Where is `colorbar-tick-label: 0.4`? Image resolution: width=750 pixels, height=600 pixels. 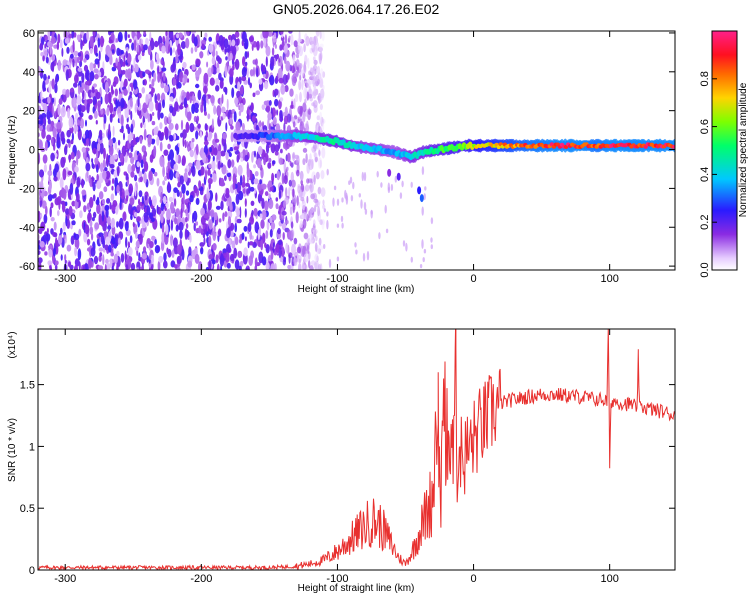
colorbar-tick-label: 0.4 is located at coordinates (705, 174).